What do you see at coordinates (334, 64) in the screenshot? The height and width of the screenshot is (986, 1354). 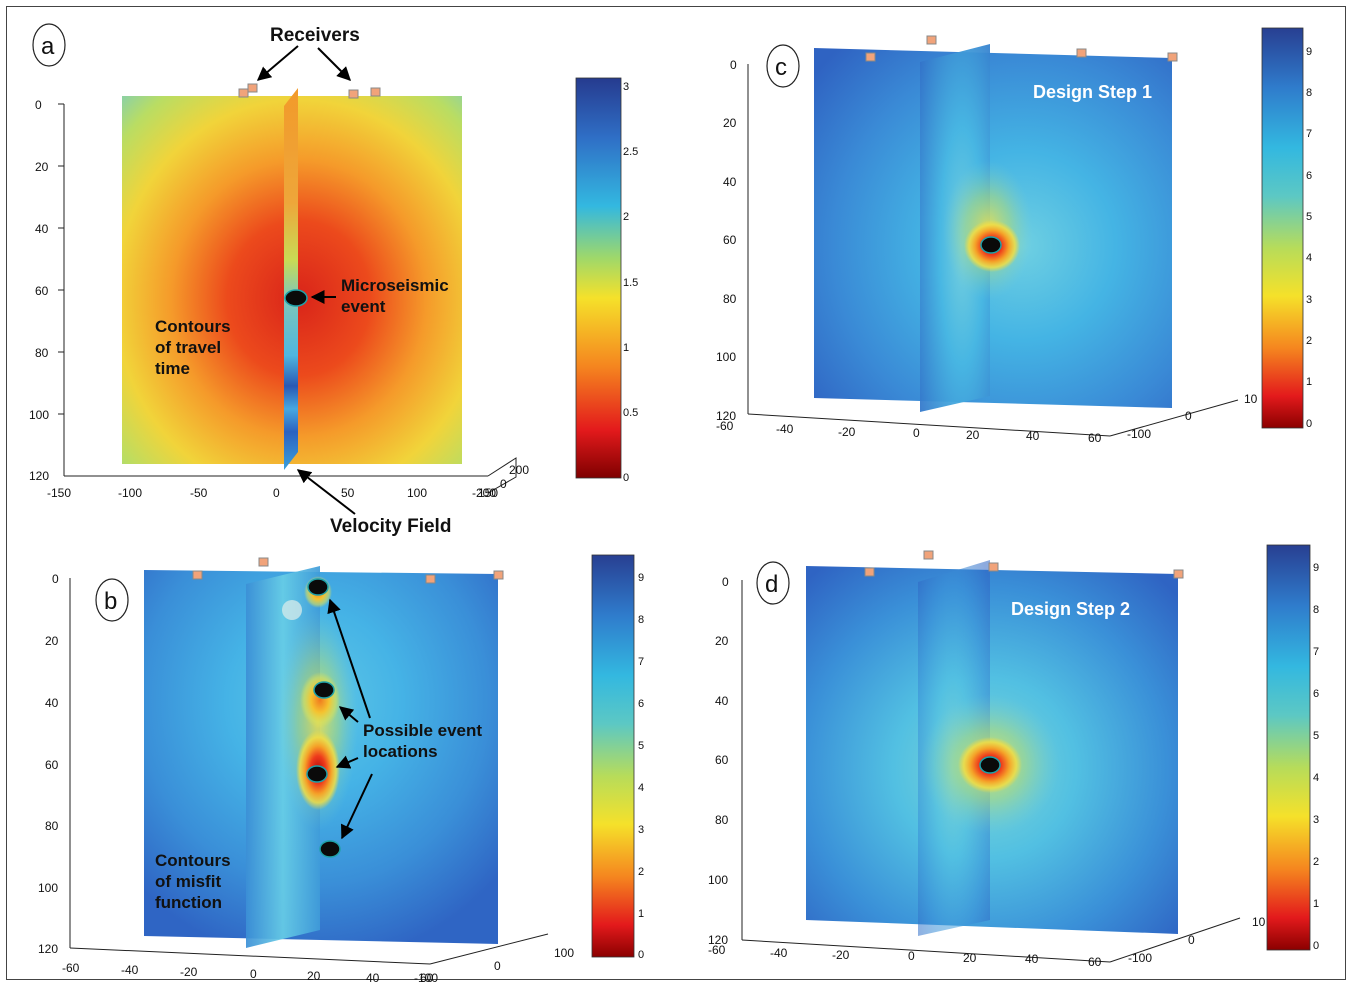 I see `receivers-arrow-right` at bounding box center [334, 64].